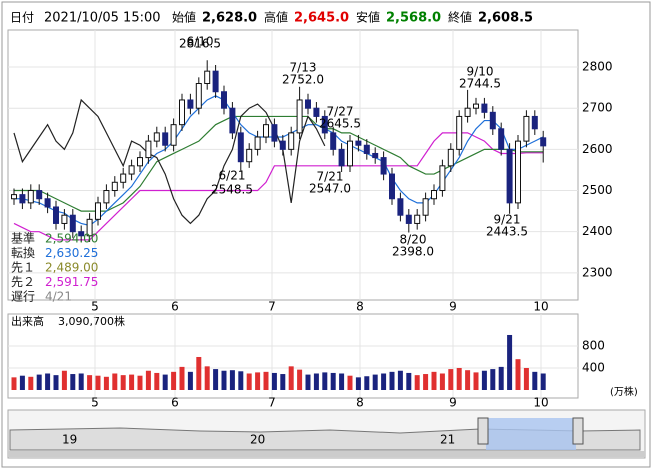 The height and width of the screenshot is (474, 653). What do you see at coordinates (447, 440) in the screenshot?
I see `navigator-label: 21` at bounding box center [447, 440].